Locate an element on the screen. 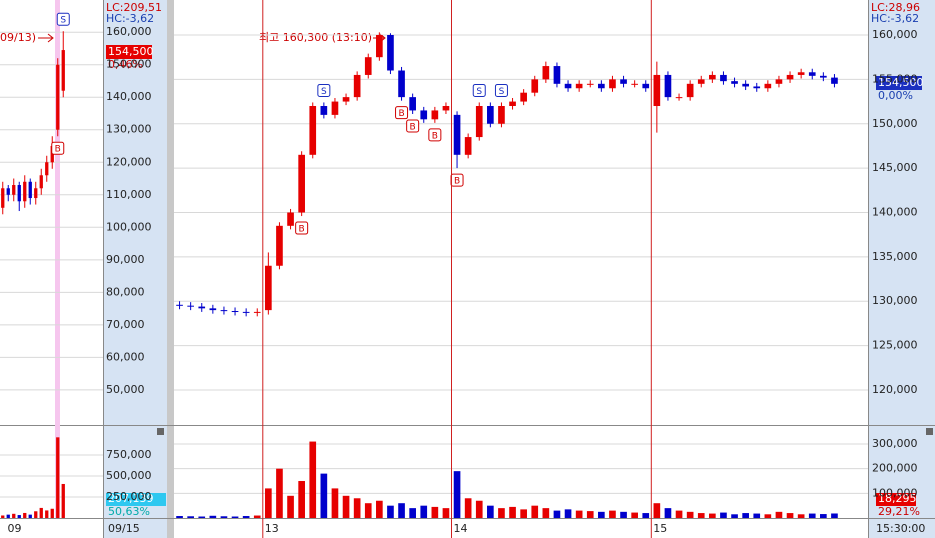  x-tick-label: 13 is located at coordinates (272, 528).